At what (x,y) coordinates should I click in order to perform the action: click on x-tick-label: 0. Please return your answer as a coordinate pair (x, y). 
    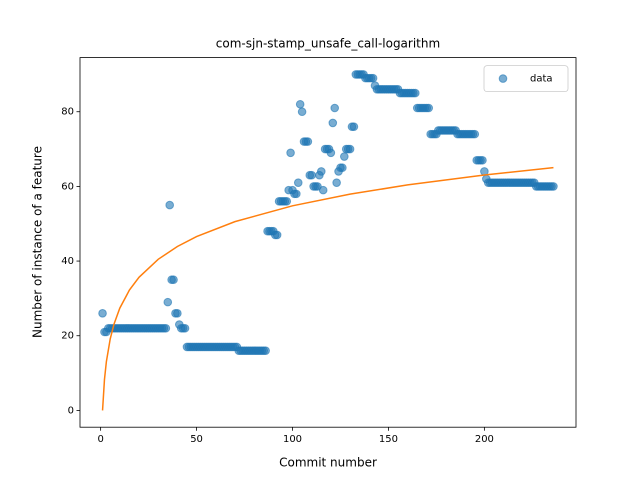
    Looking at the image, I should click on (100, 439).